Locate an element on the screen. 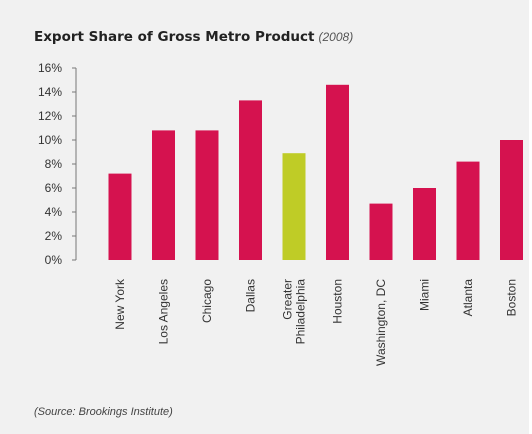  bar-houston is located at coordinates (337, 172).